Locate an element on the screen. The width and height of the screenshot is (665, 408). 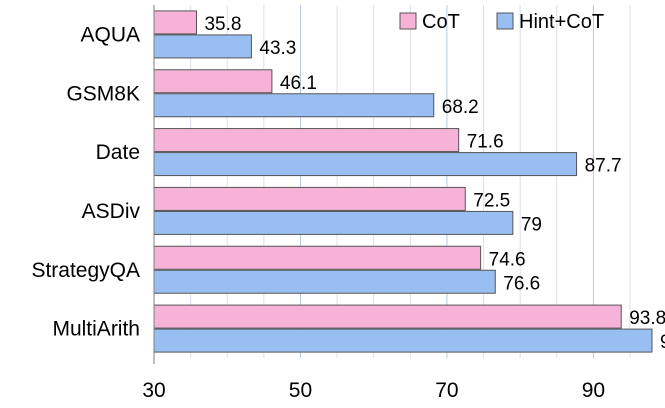
x-tick-label-70: 70 is located at coordinates (446, 390).